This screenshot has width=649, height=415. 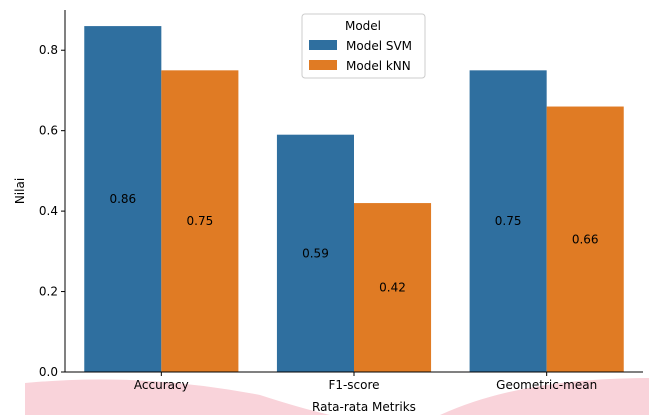 I want to click on y-axis-label: Nilai, so click(x=20, y=191).